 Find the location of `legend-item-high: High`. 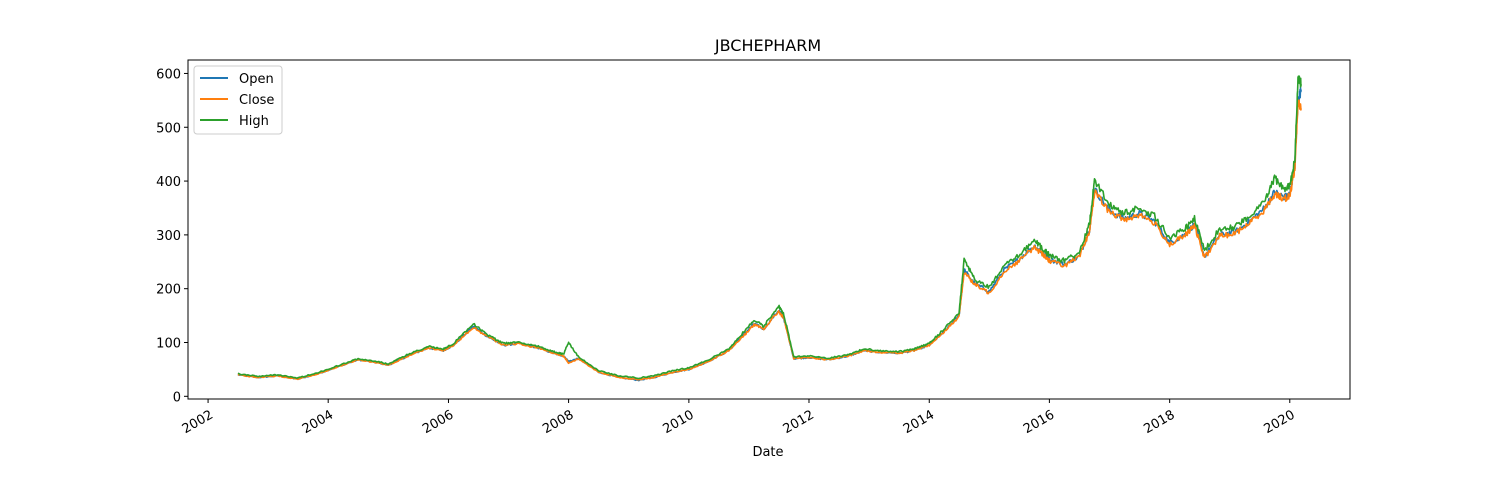

legend-item-high: High is located at coordinates (234, 121).